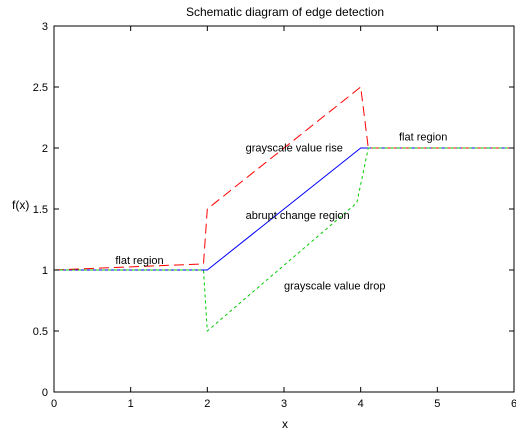 Image resolution: width=516 pixels, height=435 pixels. I want to click on y-axis-label: f(x), so click(20, 205).